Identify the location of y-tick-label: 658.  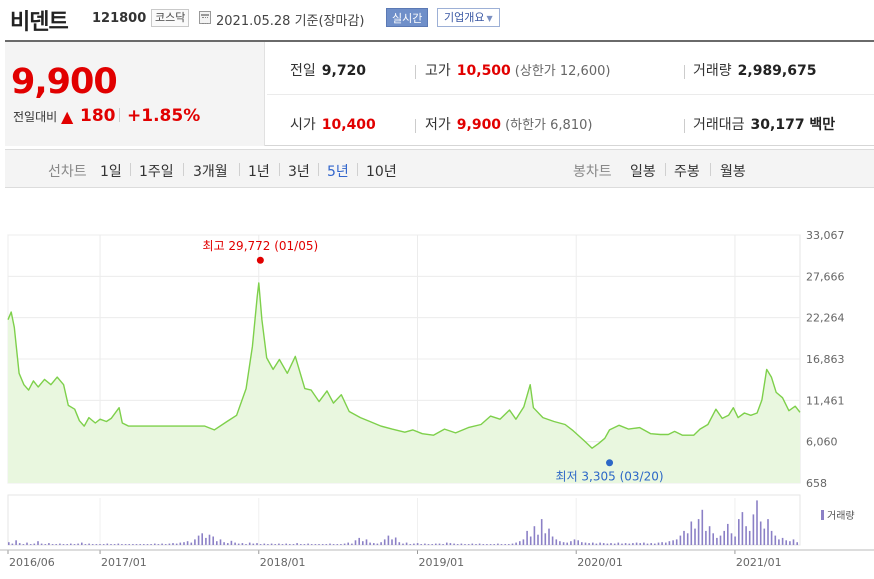
(816, 483).